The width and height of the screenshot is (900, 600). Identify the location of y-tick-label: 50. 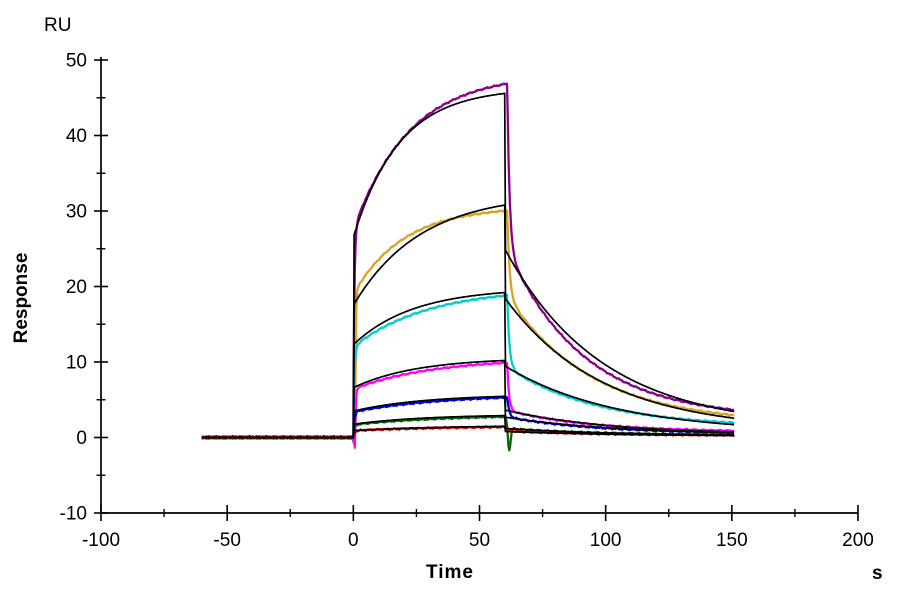
(76, 61).